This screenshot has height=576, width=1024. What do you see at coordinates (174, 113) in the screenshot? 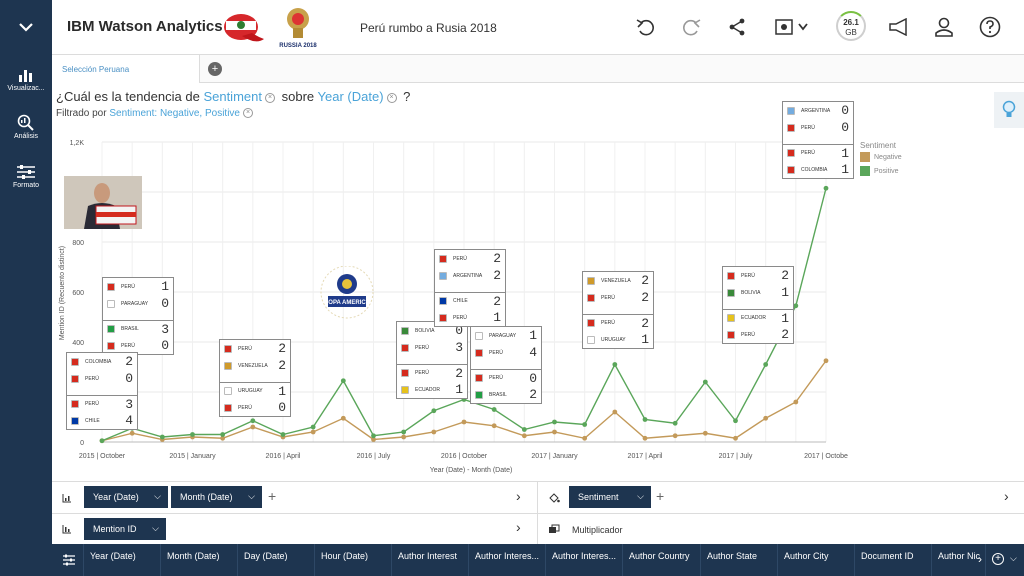
I see `filter-value: Sentiment: Negative, Positive` at bounding box center [174, 113].